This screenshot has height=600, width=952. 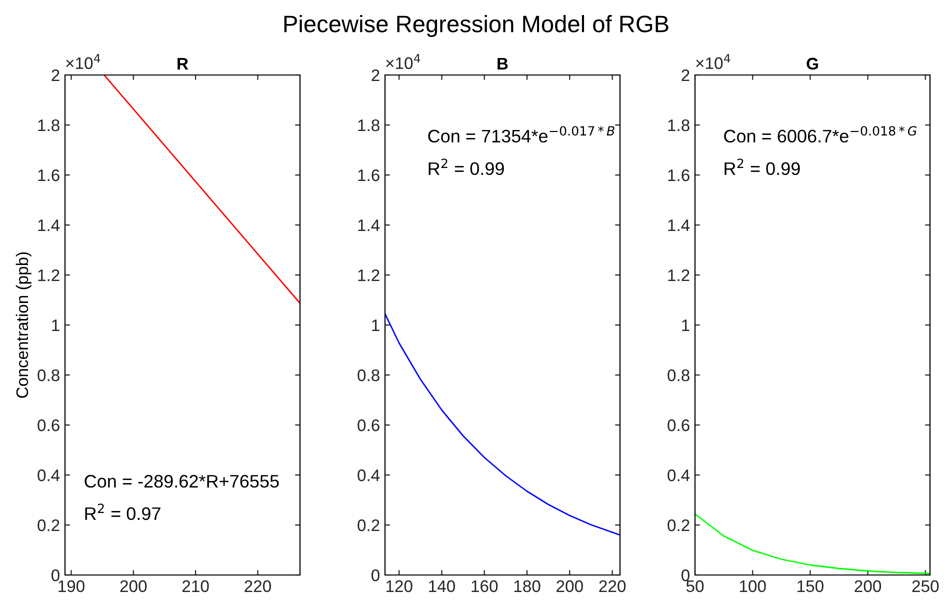 I want to click on chart-title: G, so click(x=812, y=64).